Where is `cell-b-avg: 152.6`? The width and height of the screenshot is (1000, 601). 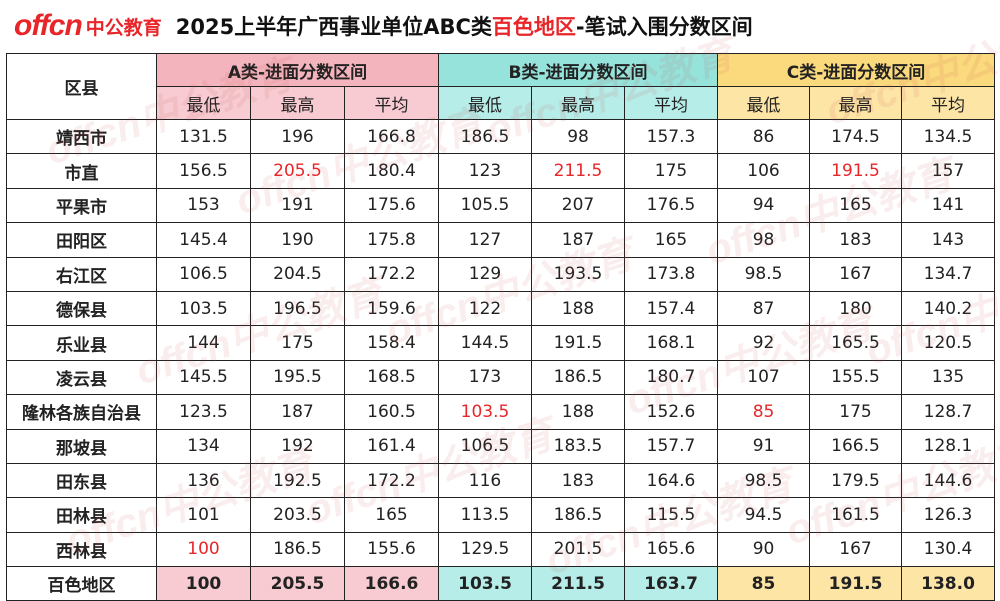
cell-b-avg: 152.6 is located at coordinates (671, 412).